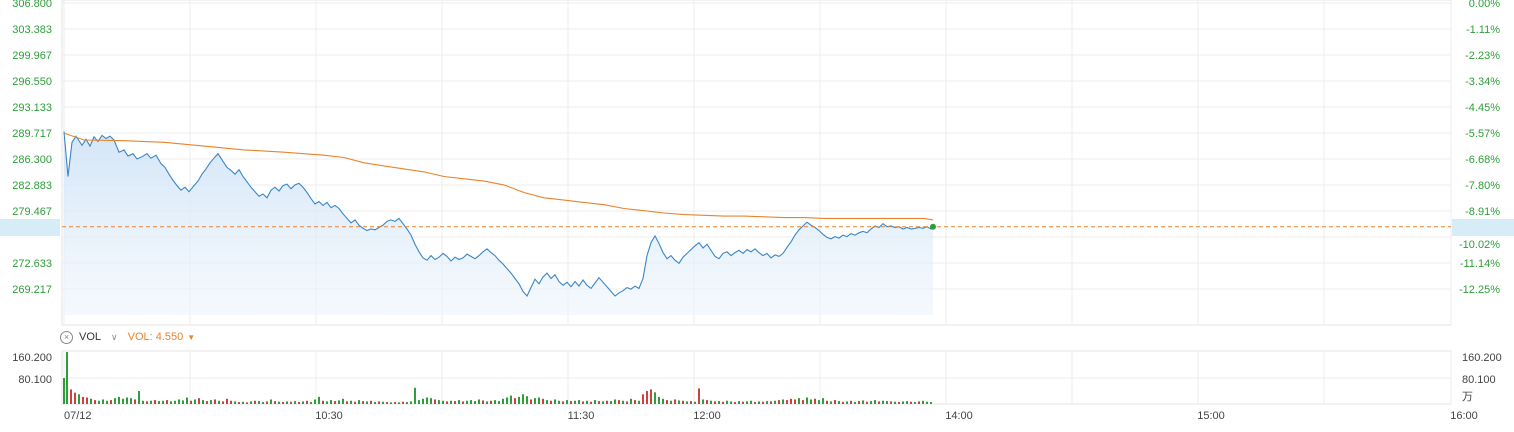 The height and width of the screenshot is (432, 1514). What do you see at coordinates (66, 337) in the screenshot?
I see `close-icon: ×` at bounding box center [66, 337].